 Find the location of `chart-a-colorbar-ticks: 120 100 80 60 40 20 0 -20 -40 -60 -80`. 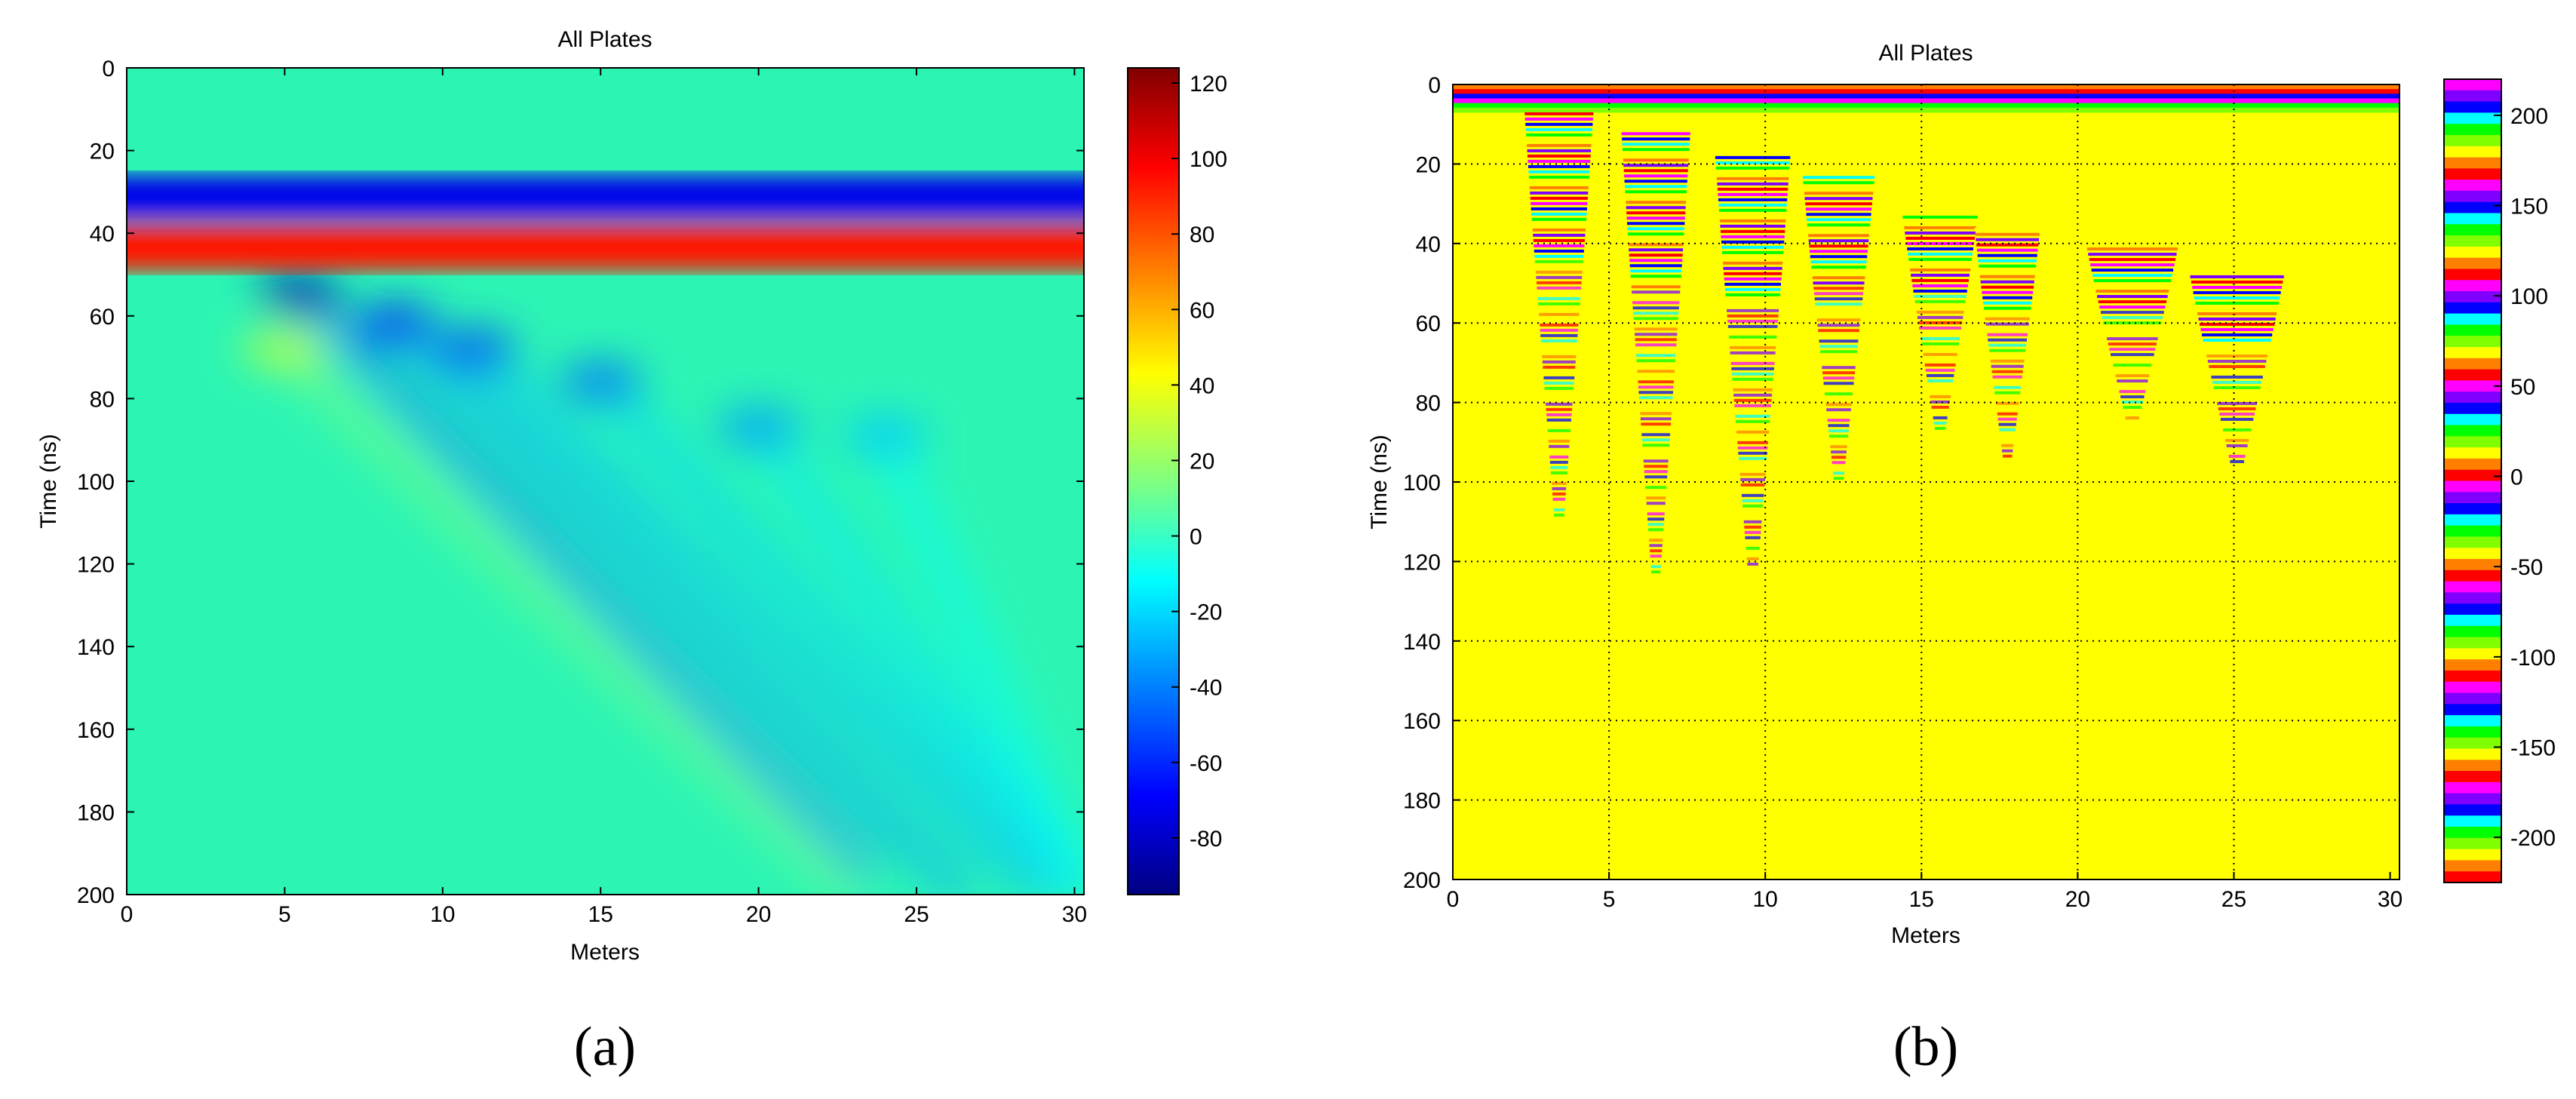

chart-a-colorbar-ticks: 120 100 80 60 40 20 0 -20 -40 -60 -80 is located at coordinates (1199, 462).